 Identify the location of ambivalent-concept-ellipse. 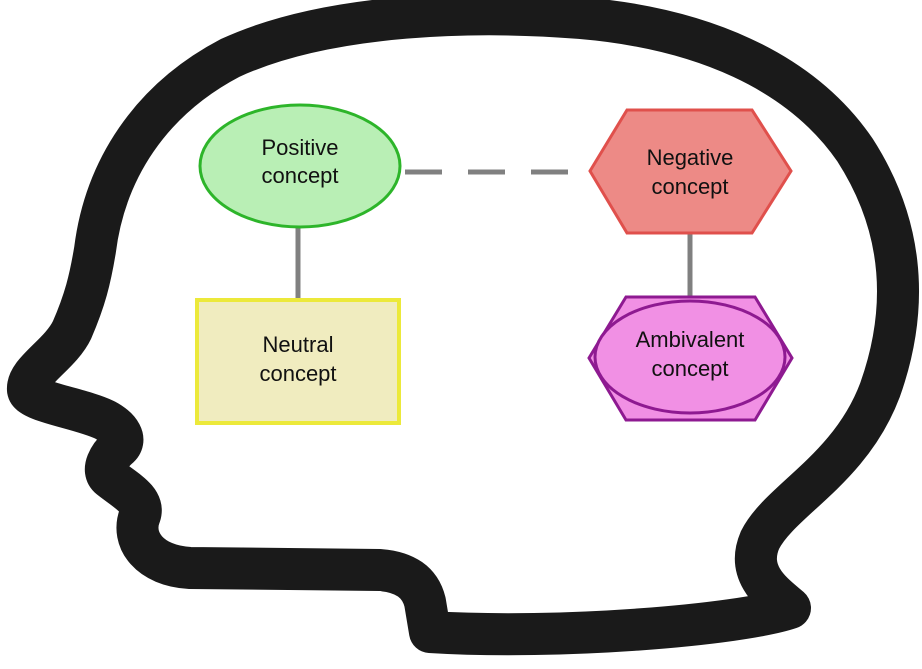
(690, 357).